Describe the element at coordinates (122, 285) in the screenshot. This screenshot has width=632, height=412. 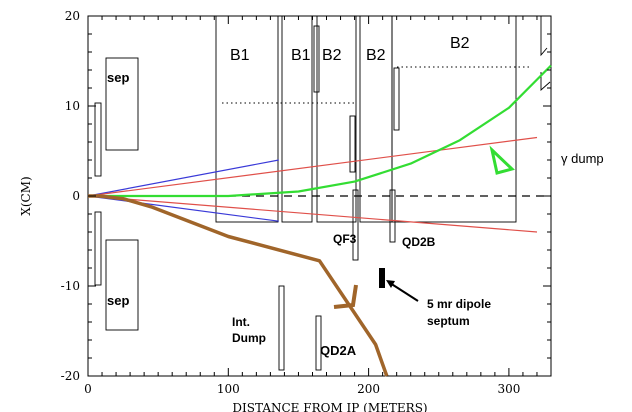
I see `separator-bottom` at that location.